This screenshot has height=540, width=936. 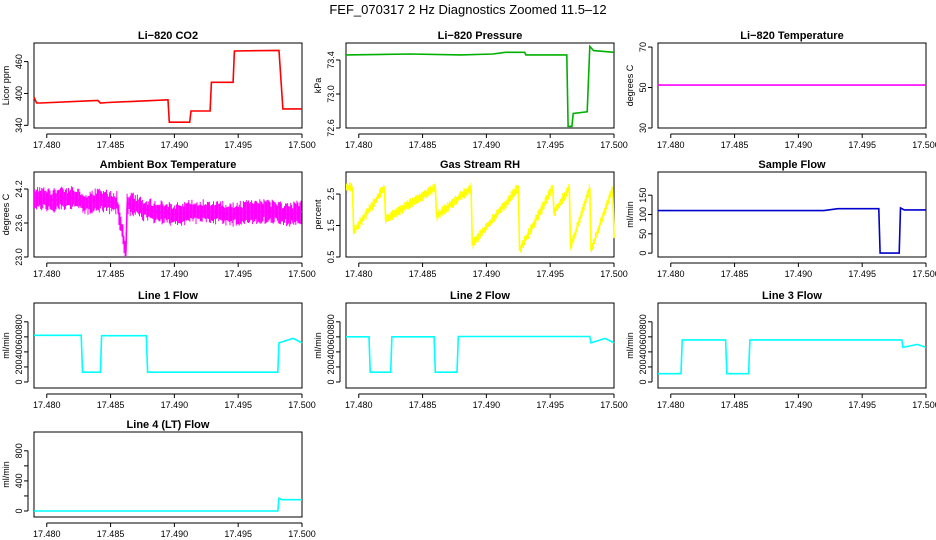 What do you see at coordinates (168, 296) in the screenshot?
I see `panel-title: Line 1 Flow` at bounding box center [168, 296].